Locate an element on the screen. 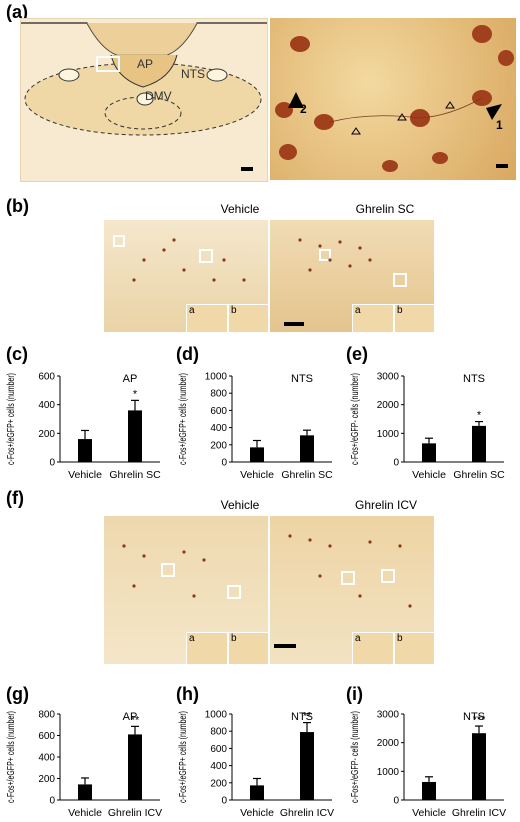  panel-label-d: (d) is located at coordinates (187, 354).